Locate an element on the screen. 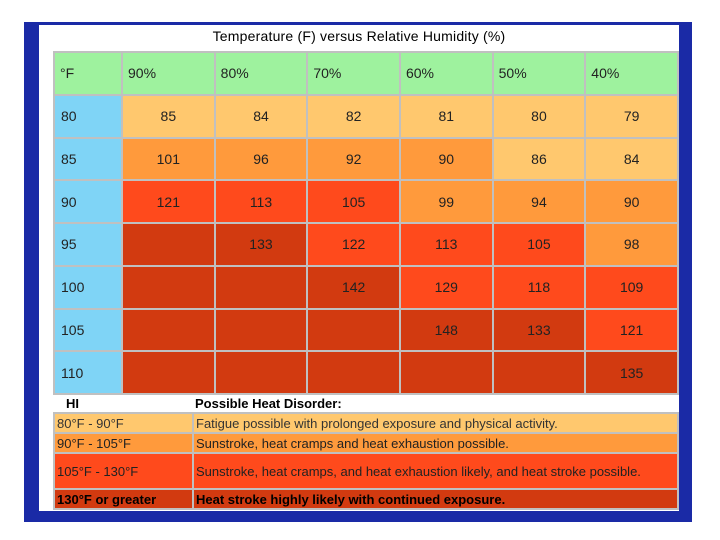 This screenshot has width=720, height=540. heat-index-cell: 135 is located at coordinates (631, 372).